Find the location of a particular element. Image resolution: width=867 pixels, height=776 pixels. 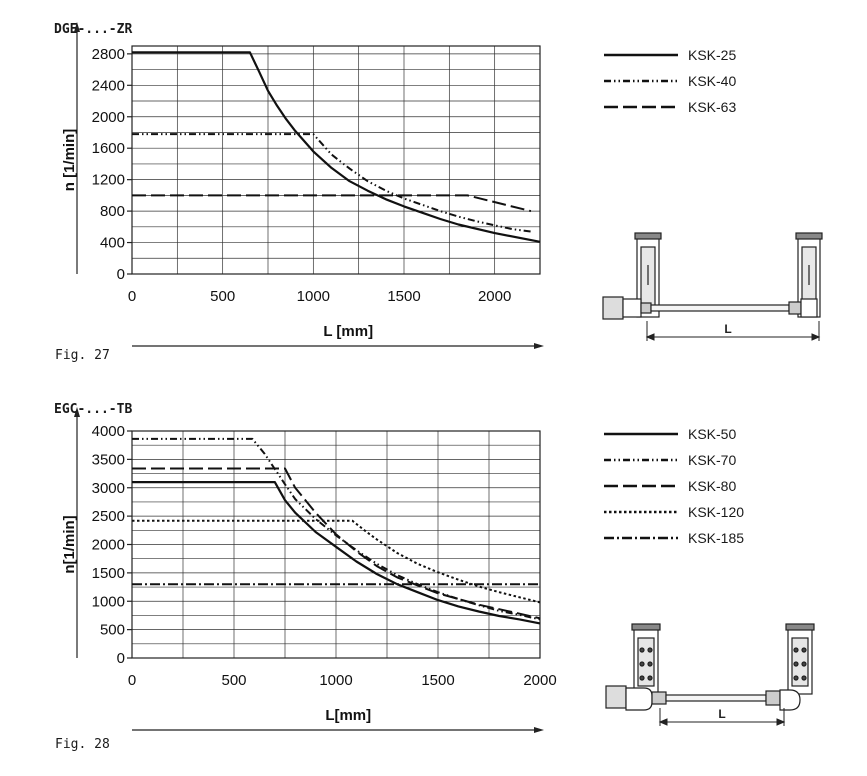

chart1-legend-label: KSK-25 is located at coordinates (712, 55).